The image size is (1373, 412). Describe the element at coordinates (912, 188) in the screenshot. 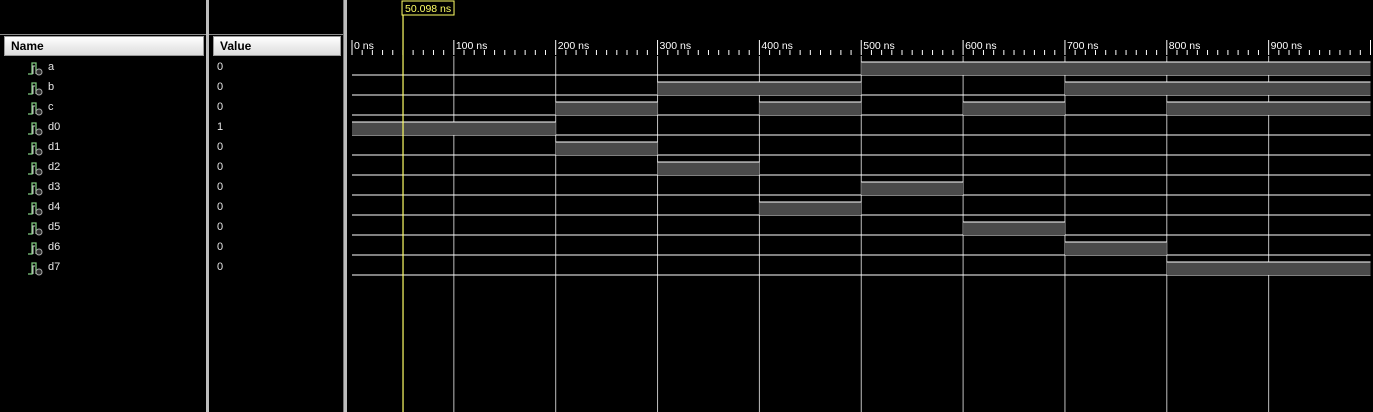

I see `waveform-high-d3` at that location.